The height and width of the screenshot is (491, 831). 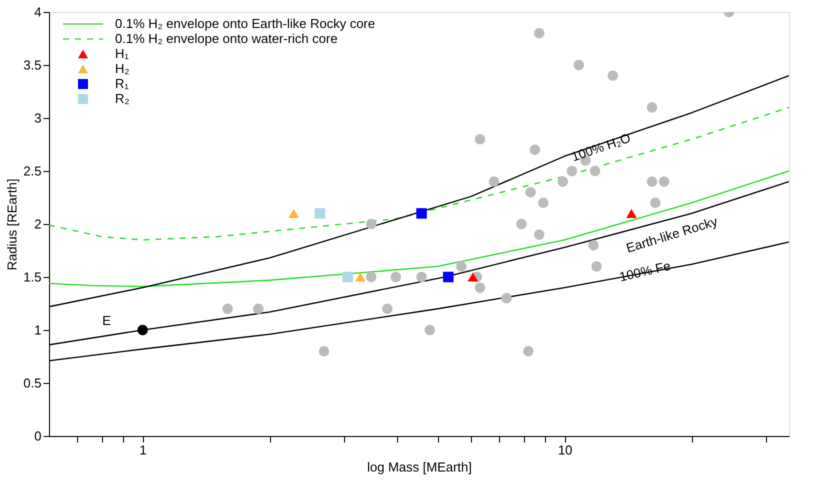 I want to click on y-tick-label: 0, so click(x=38, y=436).